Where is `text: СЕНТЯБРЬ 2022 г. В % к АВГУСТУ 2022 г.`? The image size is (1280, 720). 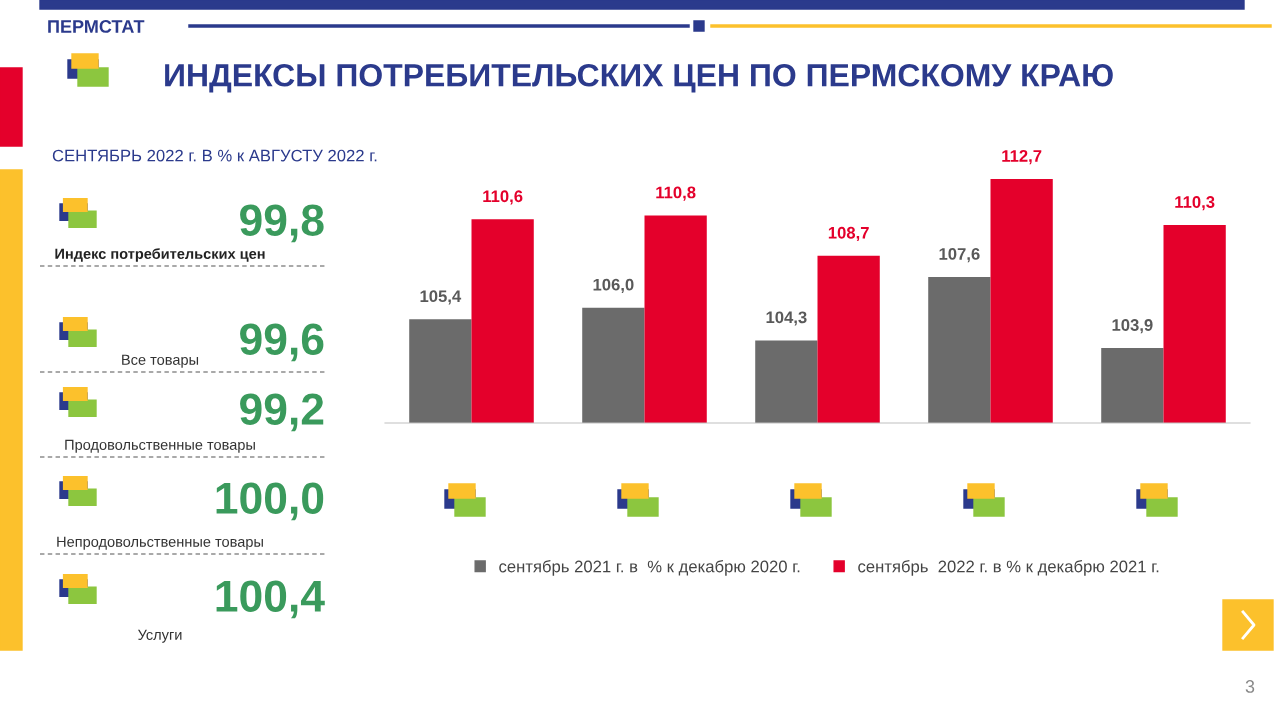
text: СЕНТЯБРЬ 2022 г. В % к АВГУСТУ 2022 г. is located at coordinates (214, 155).